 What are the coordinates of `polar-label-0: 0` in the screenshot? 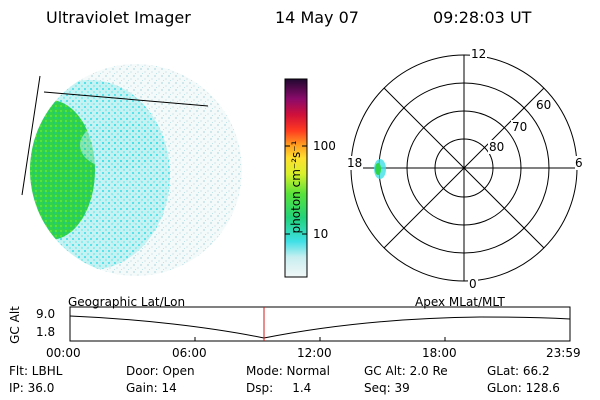 It's located at (473, 284).